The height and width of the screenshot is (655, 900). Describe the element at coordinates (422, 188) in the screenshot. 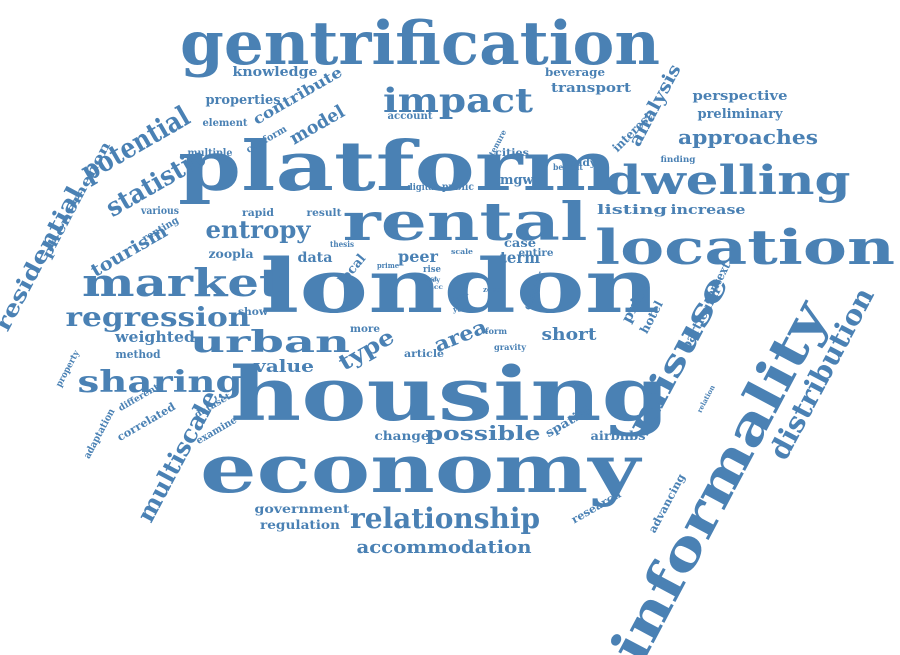

I see `word-digital: digital` at that location.